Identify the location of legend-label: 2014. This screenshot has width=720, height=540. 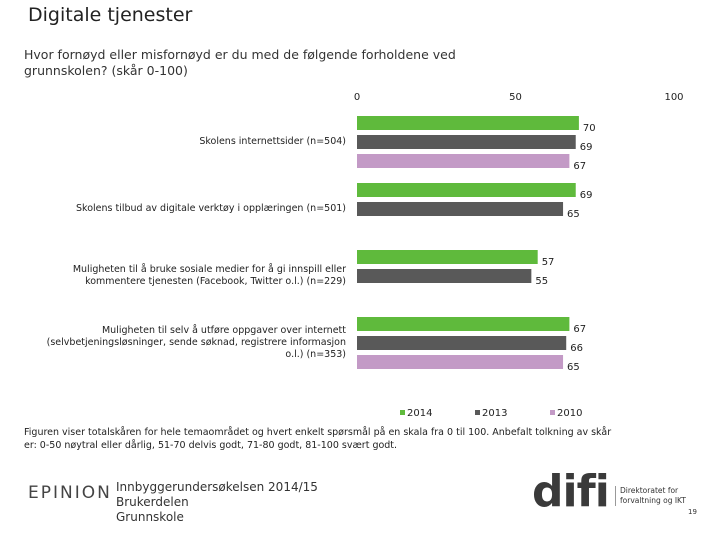
(419, 413).